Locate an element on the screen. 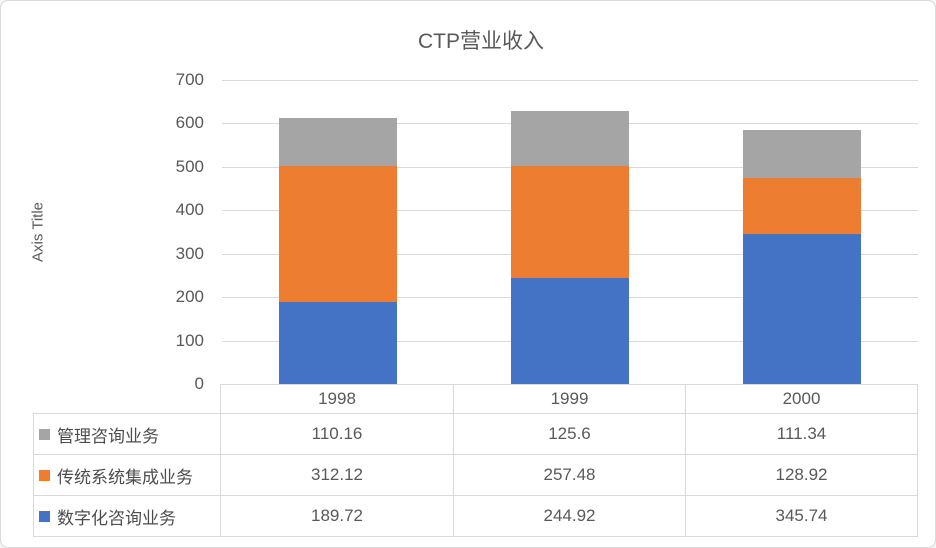 The width and height of the screenshot is (936, 548). series-label-cell: 传统系统集成业务 is located at coordinates (127, 475).